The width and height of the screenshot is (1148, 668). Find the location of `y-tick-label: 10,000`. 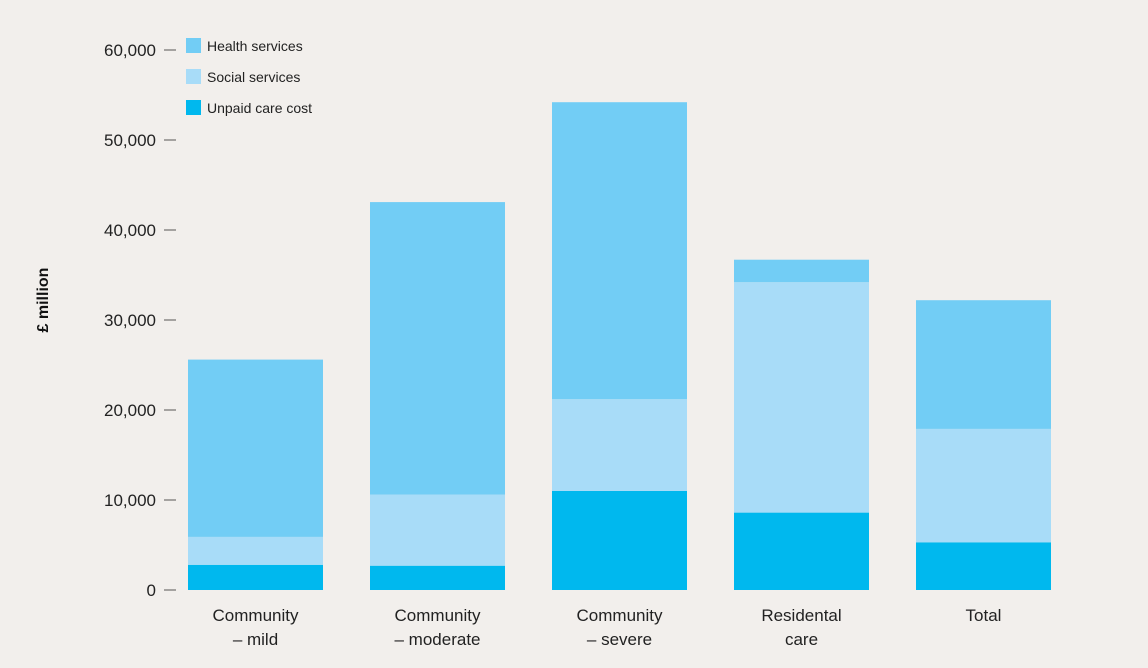

y-tick-label: 10,000 is located at coordinates (130, 500).